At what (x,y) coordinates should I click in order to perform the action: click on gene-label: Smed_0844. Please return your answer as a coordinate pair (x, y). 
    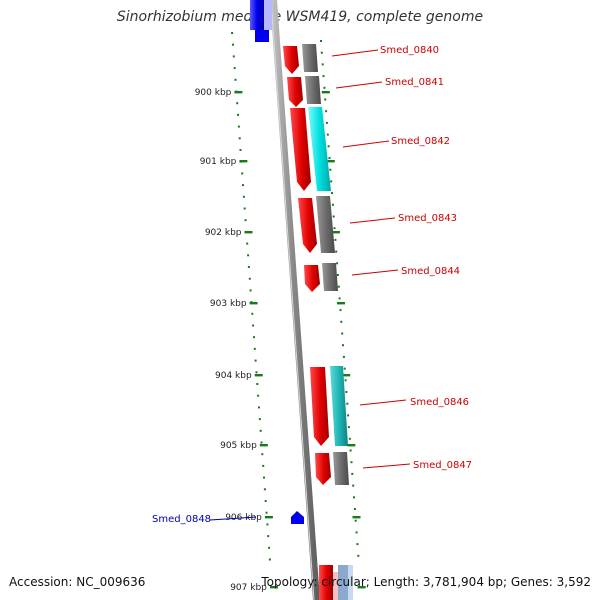
    Looking at the image, I should click on (430, 271).